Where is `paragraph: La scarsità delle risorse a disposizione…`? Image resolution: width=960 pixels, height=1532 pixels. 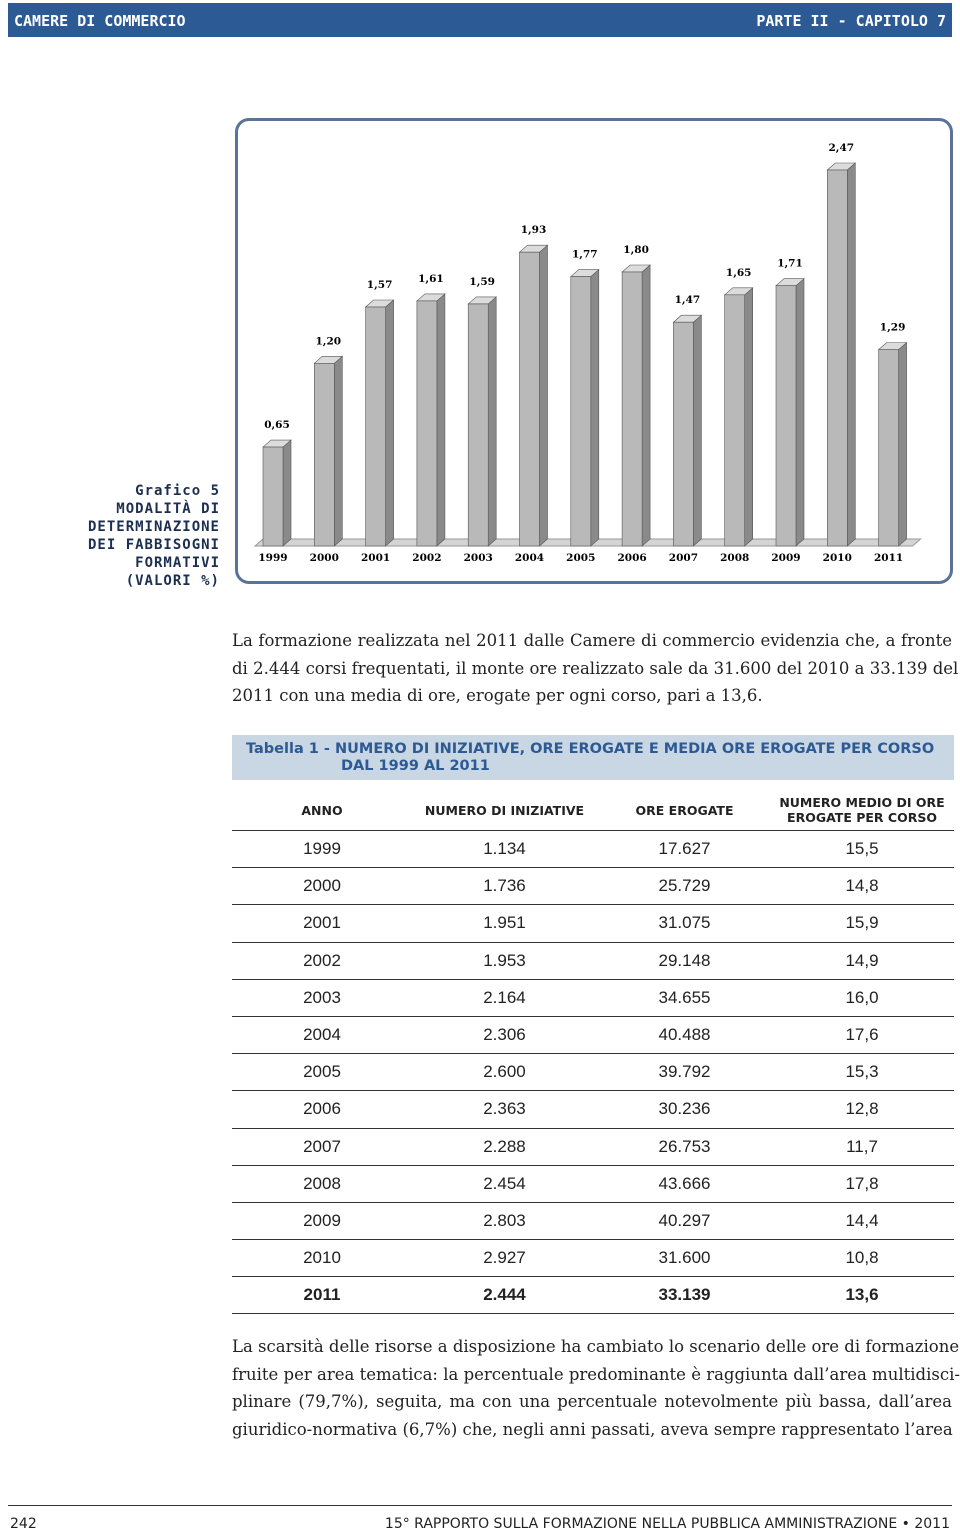
paragraph: La scarsità delle risorse a disposizione… is located at coordinates (596, 1388).